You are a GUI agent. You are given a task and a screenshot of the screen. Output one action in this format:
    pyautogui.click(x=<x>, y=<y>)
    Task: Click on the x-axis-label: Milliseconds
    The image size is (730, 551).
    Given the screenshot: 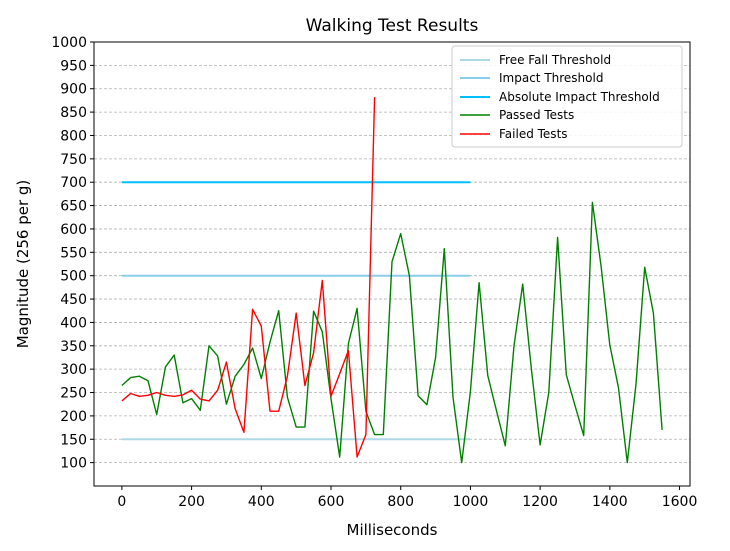 What is the action you would take?
    pyautogui.click(x=392, y=530)
    